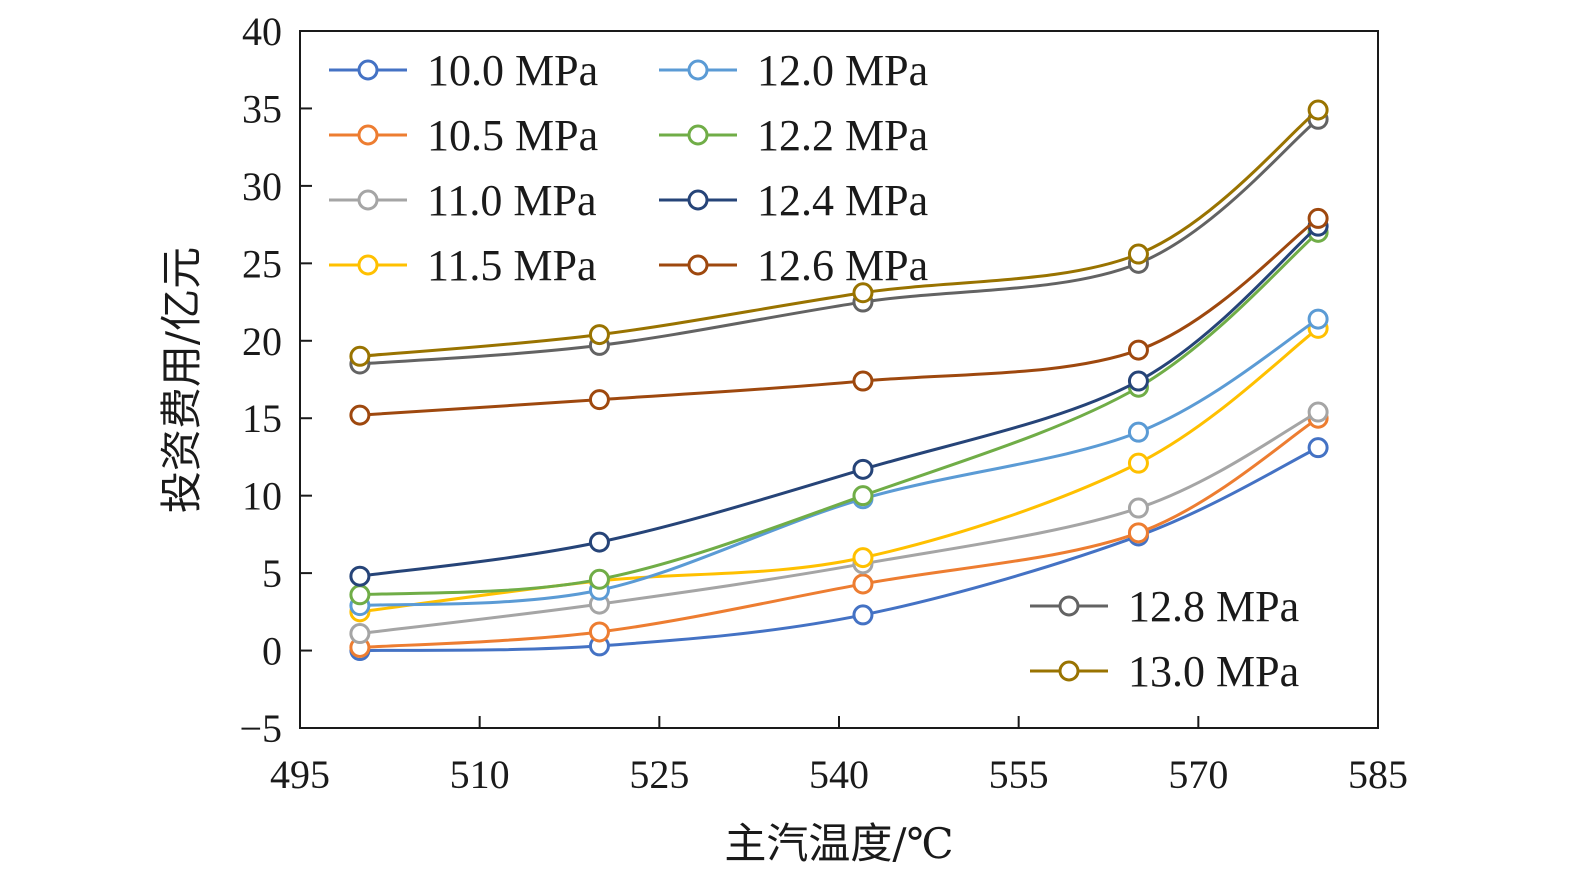 The image size is (1575, 879). I want to click on legend-entry-12-2-mpa: 12.2 MPa, so click(793, 135).